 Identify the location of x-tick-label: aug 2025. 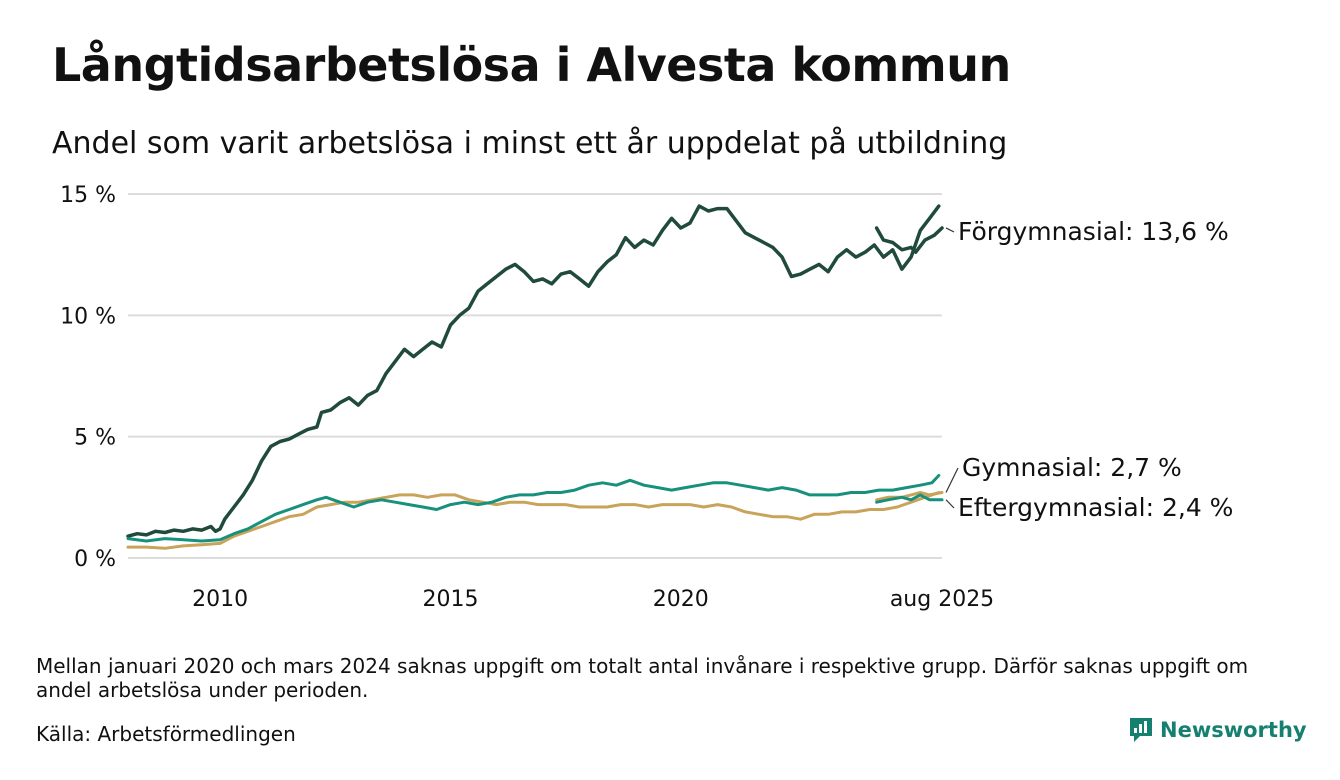
(942, 599).